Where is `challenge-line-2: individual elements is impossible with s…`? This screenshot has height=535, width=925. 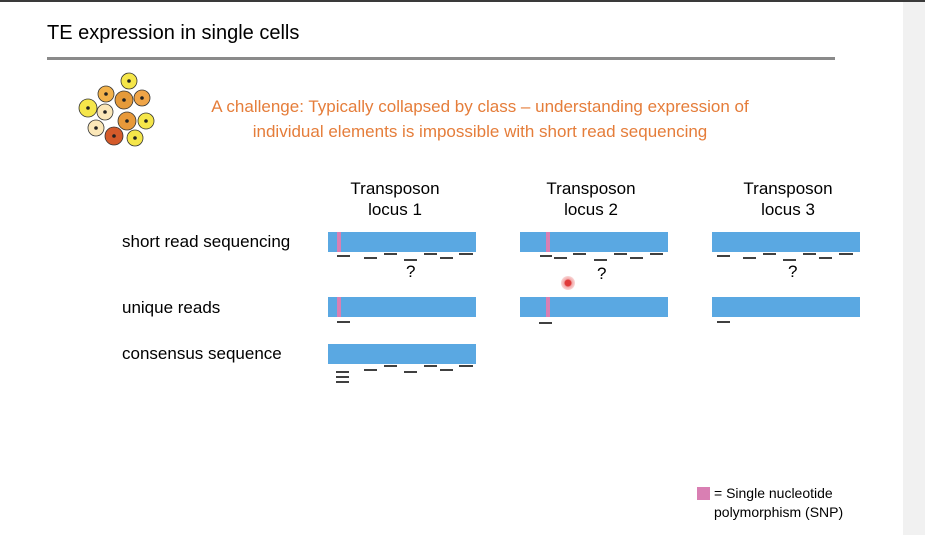
challenge-line-2: individual elements is impossible with s… is located at coordinates (480, 131).